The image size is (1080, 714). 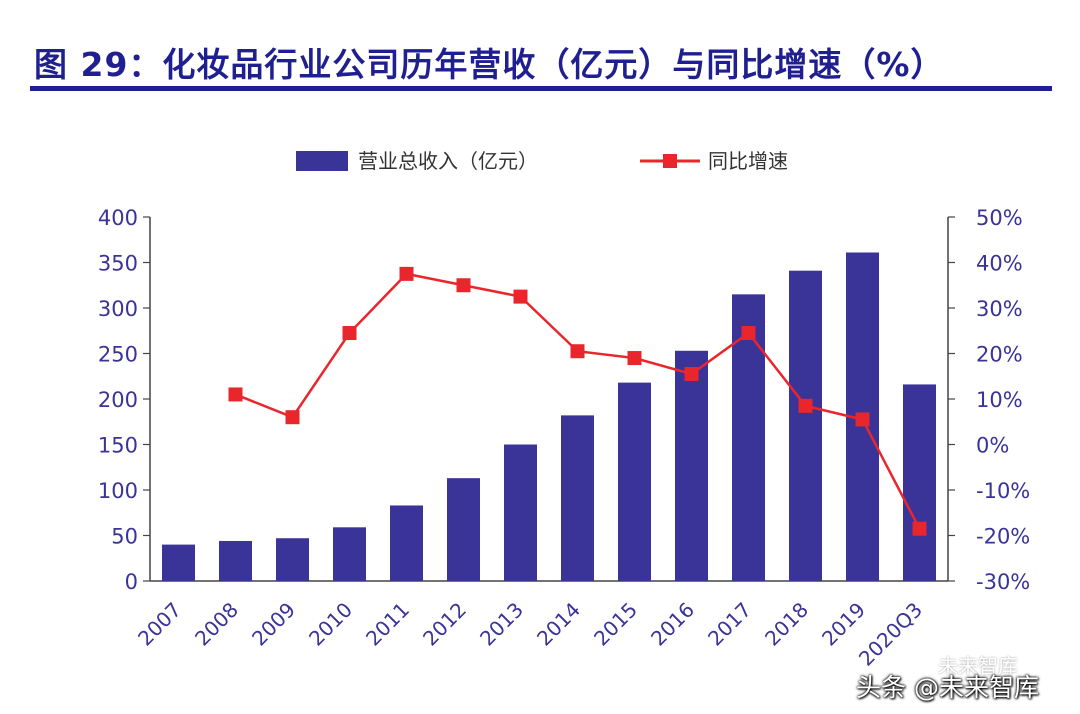 What do you see at coordinates (805, 405) in the screenshot?
I see `growth-point-2018` at bounding box center [805, 405].